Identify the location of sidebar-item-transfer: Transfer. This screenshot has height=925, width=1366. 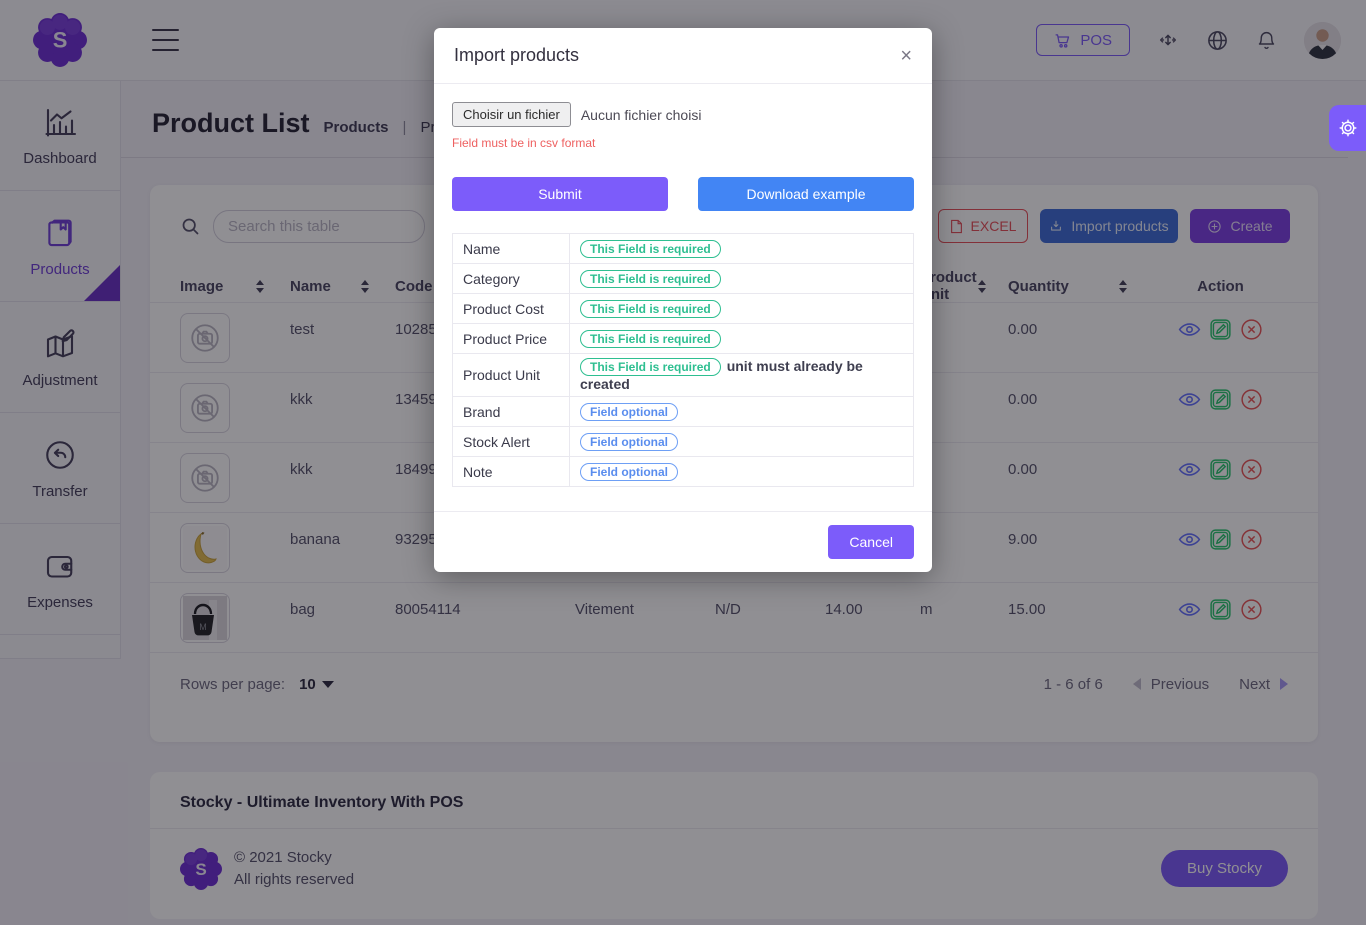
(60, 468).